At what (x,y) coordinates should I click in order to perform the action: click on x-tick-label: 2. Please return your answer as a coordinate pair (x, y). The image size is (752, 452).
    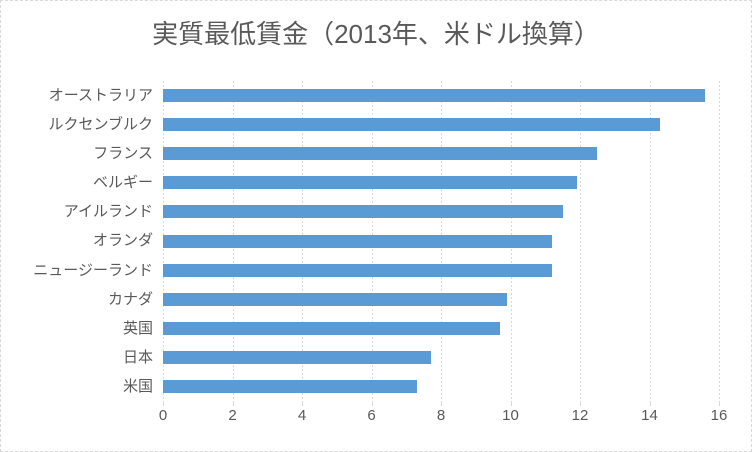
    Looking at the image, I should click on (232, 415).